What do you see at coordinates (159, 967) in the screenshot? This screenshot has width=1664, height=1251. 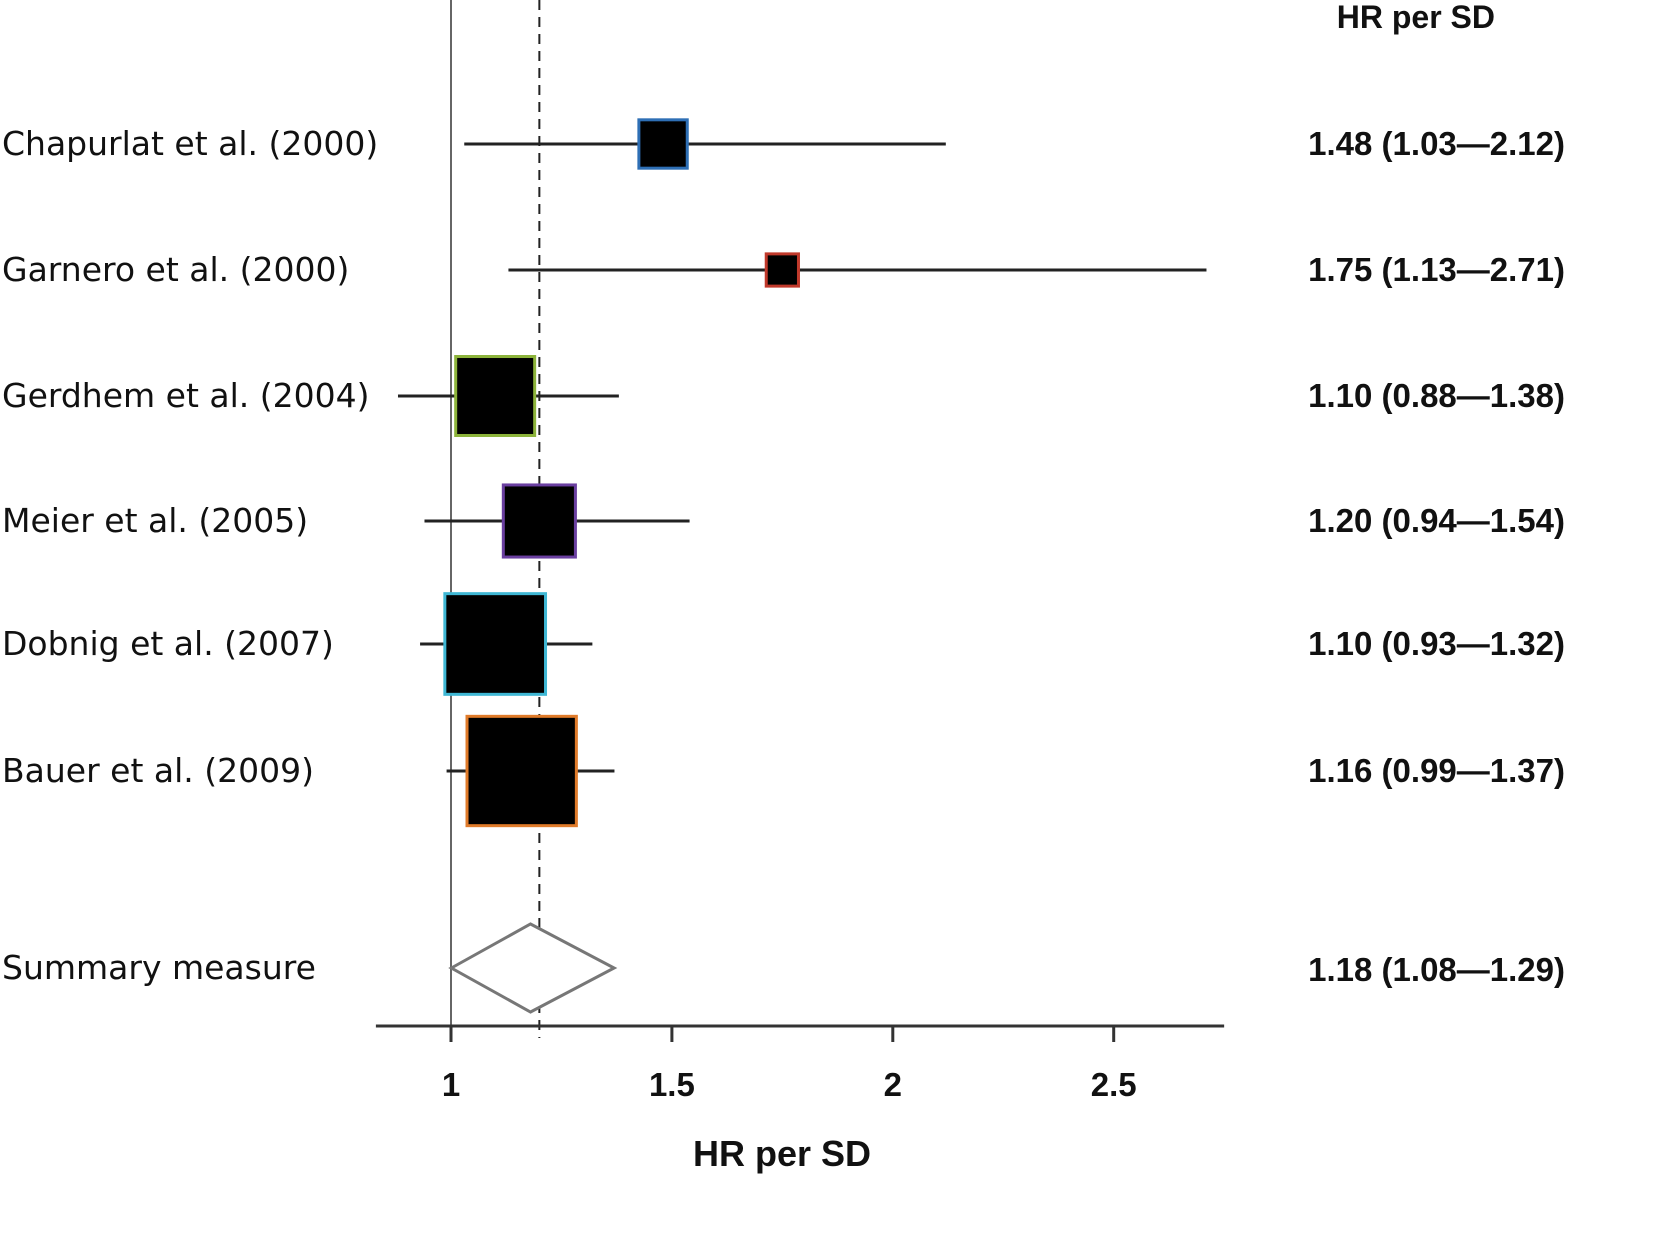 I see `summary-label: Summary measure` at bounding box center [159, 967].